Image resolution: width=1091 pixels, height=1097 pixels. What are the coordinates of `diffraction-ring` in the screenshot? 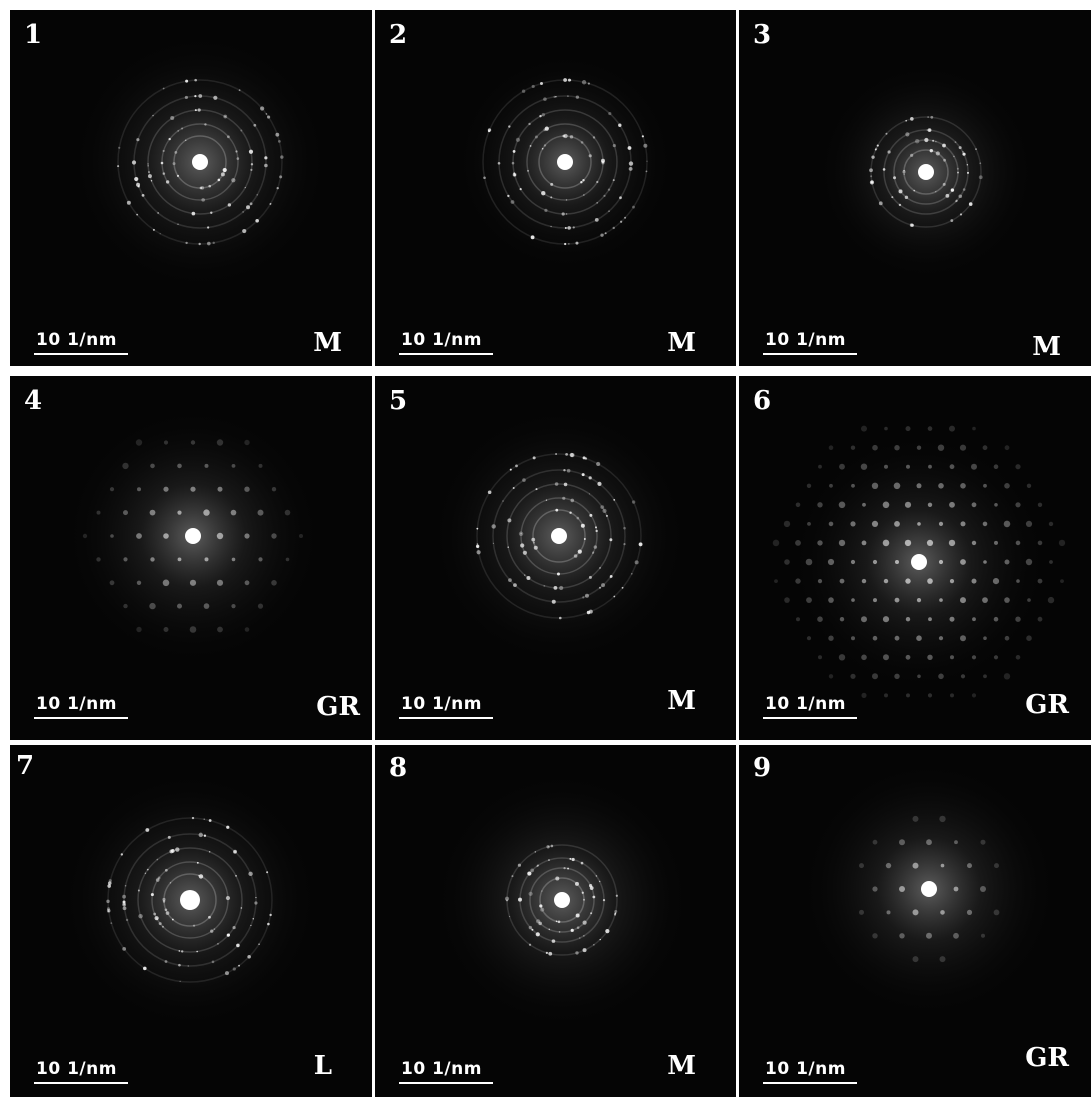 It's located at (565, 162).